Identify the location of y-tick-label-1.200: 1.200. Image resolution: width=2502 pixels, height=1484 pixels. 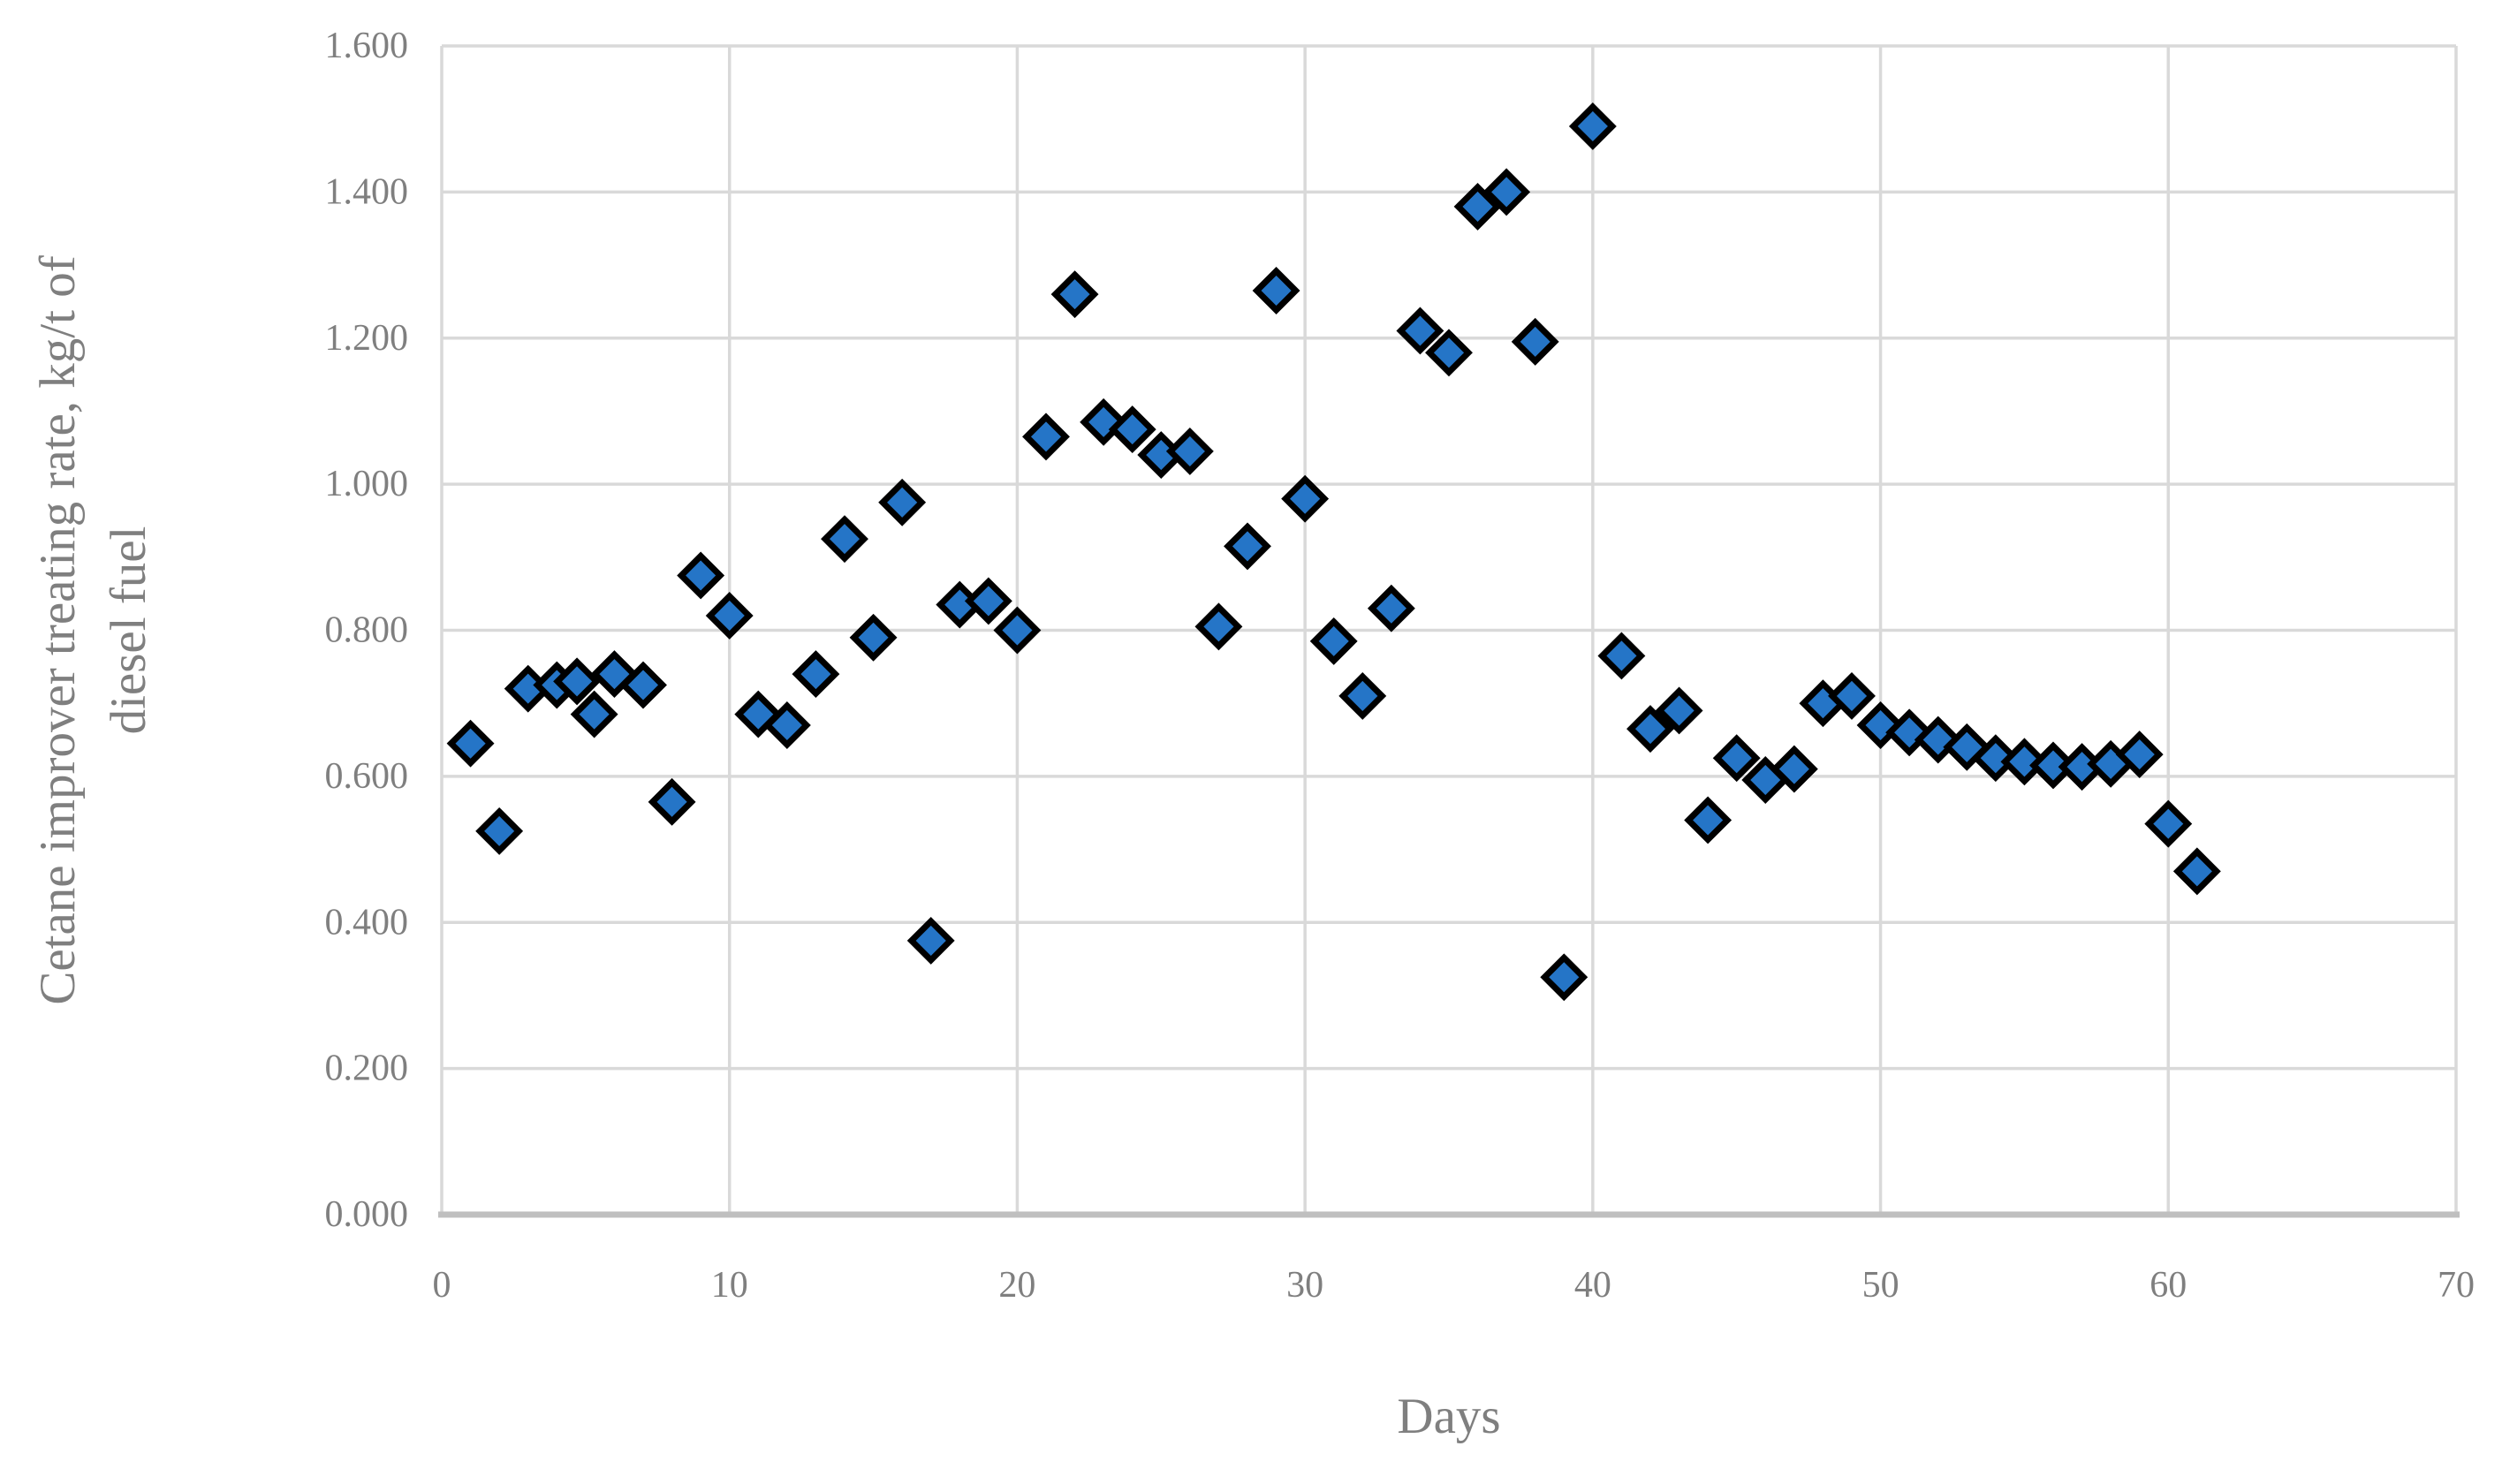
(367, 338).